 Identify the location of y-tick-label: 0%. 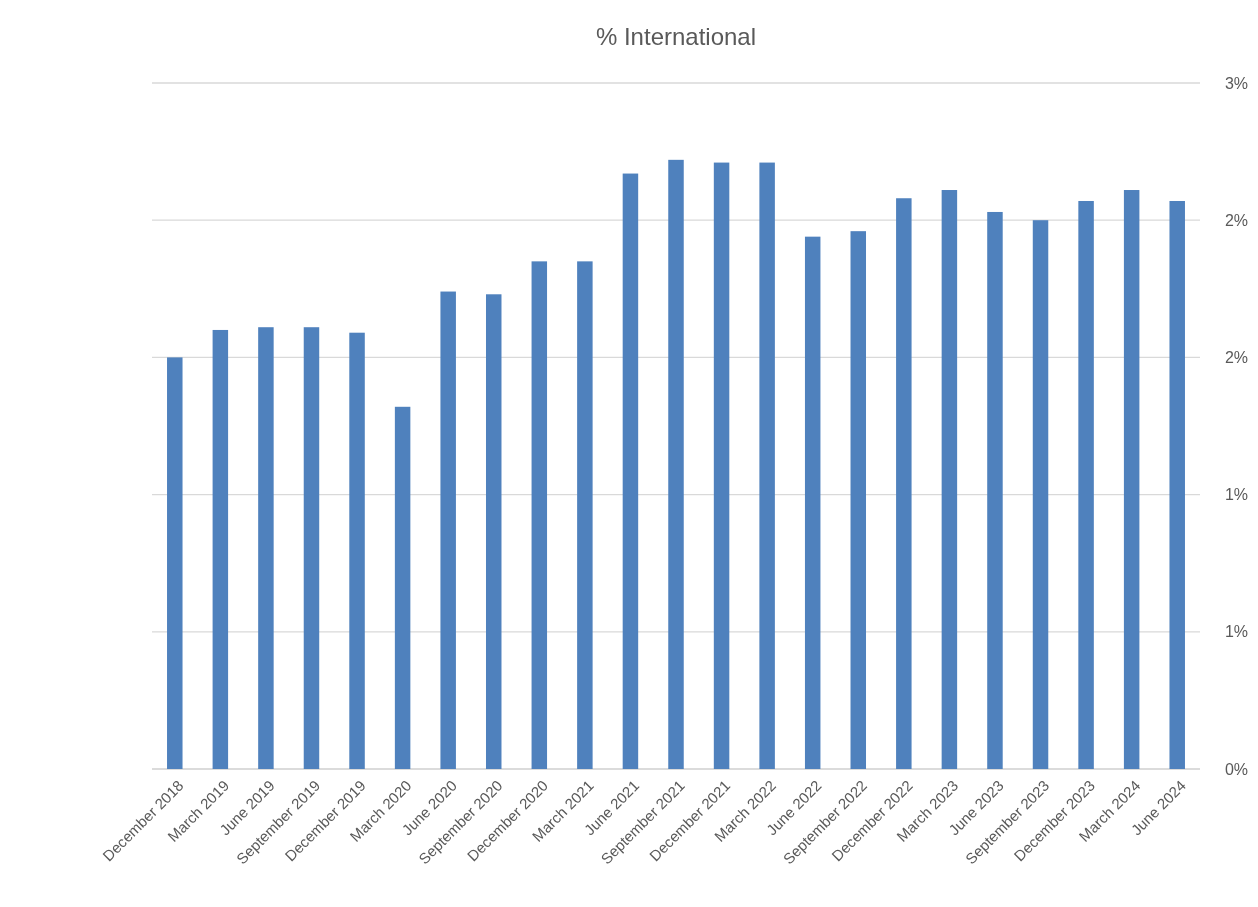
(1236, 769).